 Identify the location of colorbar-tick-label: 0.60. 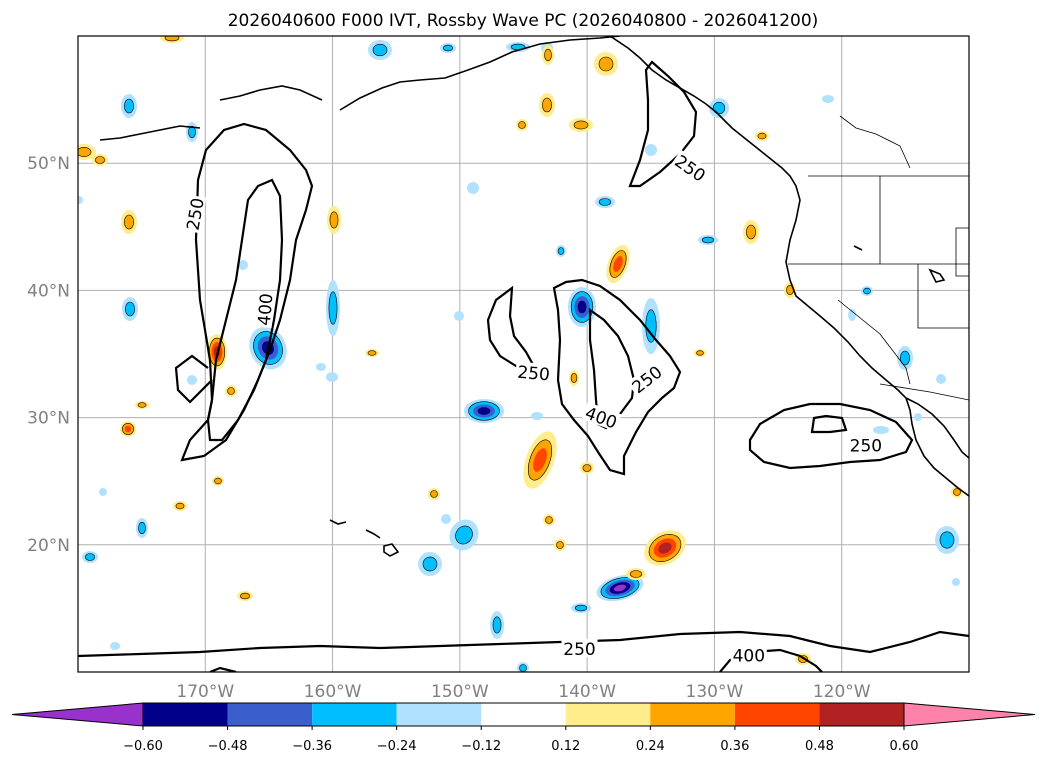
(904, 746).